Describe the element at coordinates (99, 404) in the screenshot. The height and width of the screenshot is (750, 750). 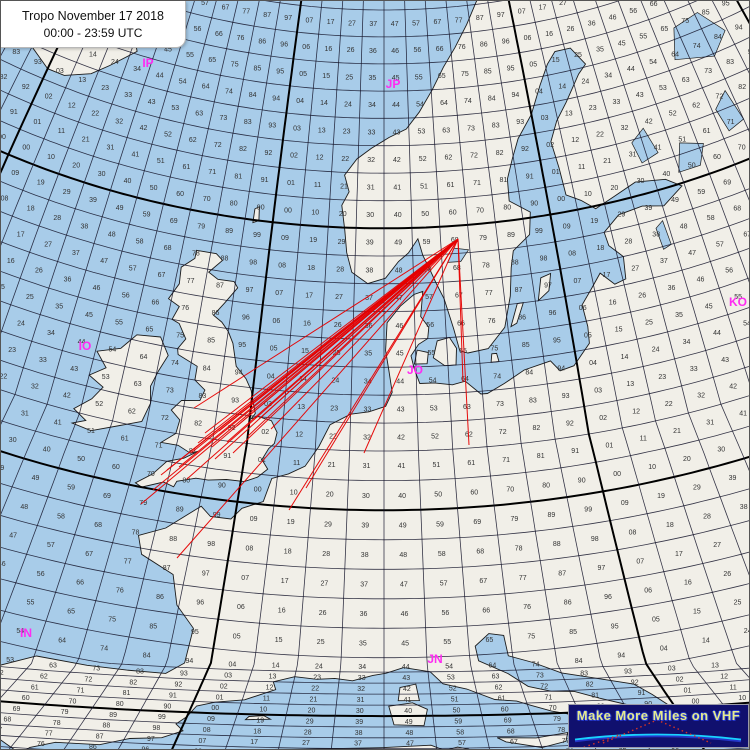
I see `grid-square-label: 52` at that location.